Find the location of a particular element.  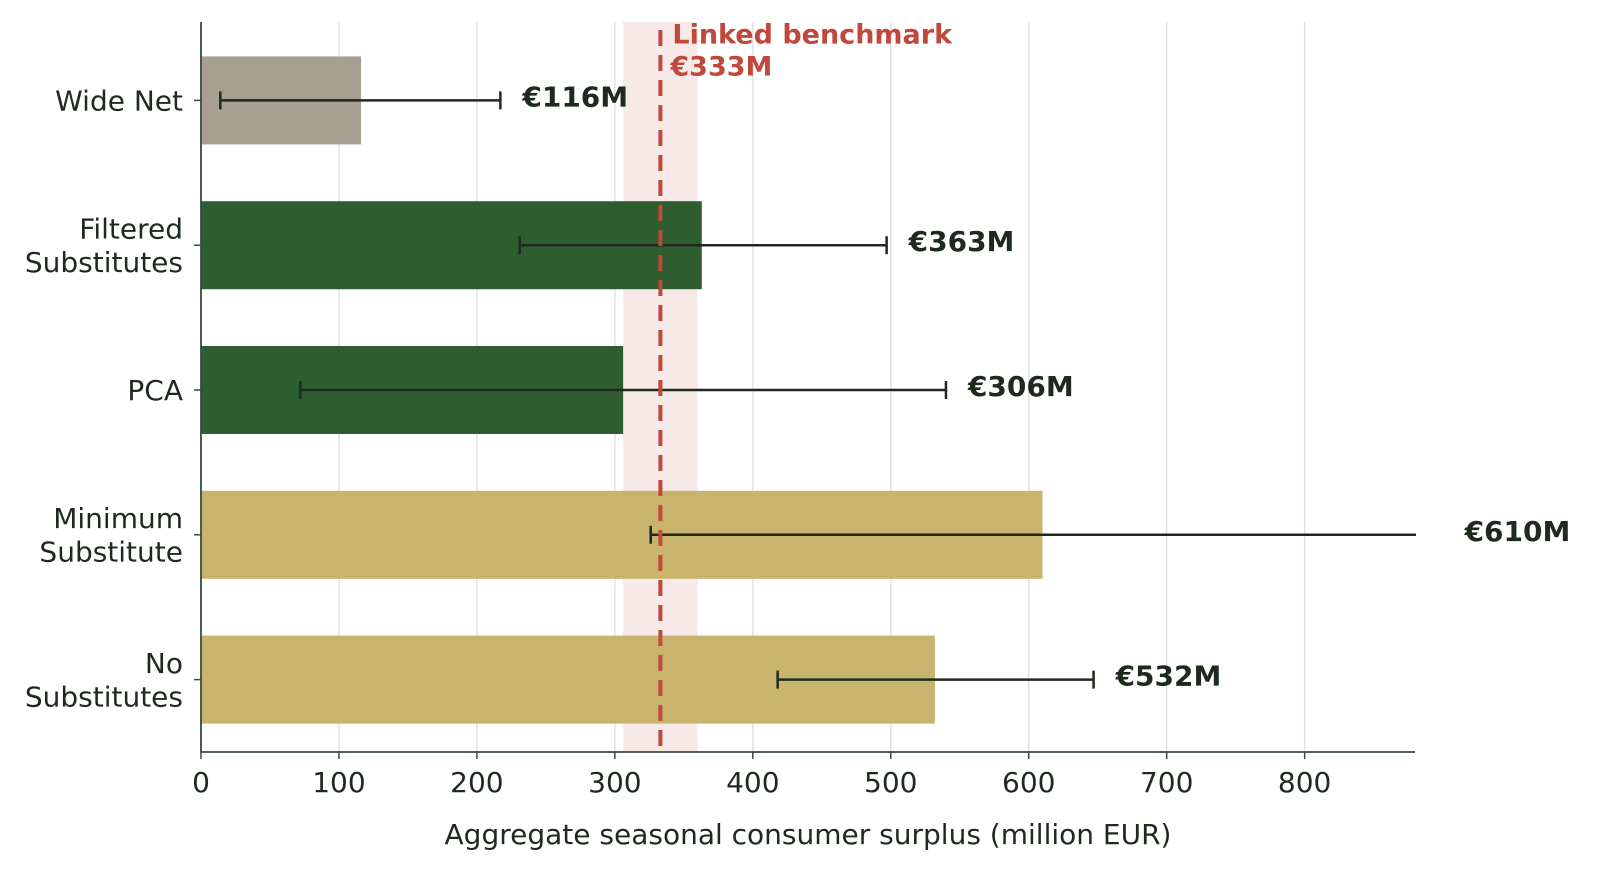

x-tick-label: 500 is located at coordinates (890, 782).